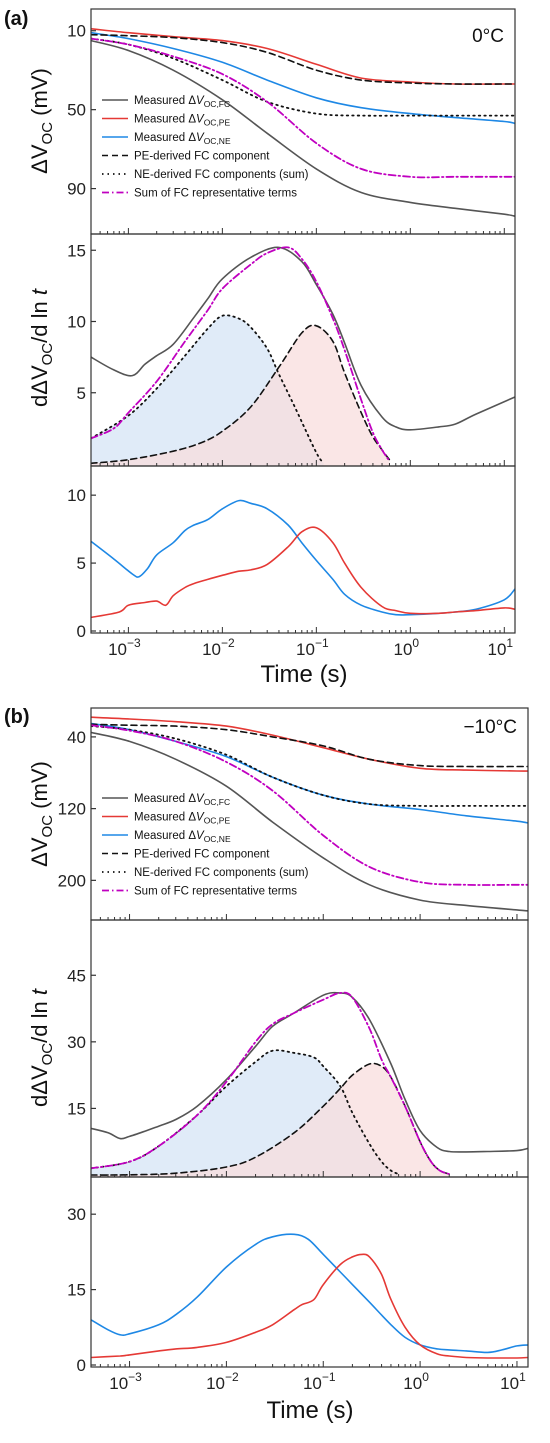  Describe the element at coordinates (221, 873) in the screenshot. I see `legend-label-b-4: NE-derived FC components (sum)` at that location.